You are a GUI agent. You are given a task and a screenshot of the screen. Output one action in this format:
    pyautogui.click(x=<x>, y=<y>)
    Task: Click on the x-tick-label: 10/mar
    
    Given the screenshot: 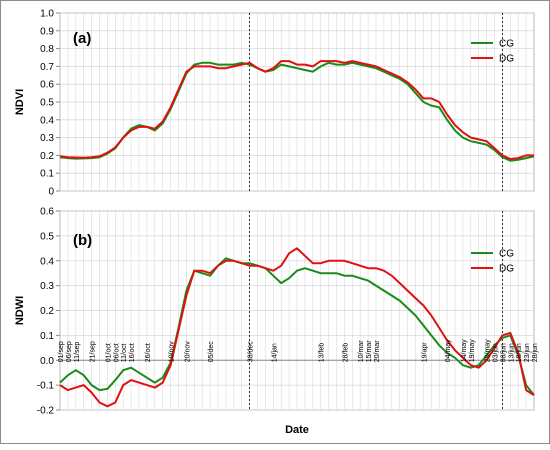 What is the action you would take?
    pyautogui.click(x=361, y=351)
    